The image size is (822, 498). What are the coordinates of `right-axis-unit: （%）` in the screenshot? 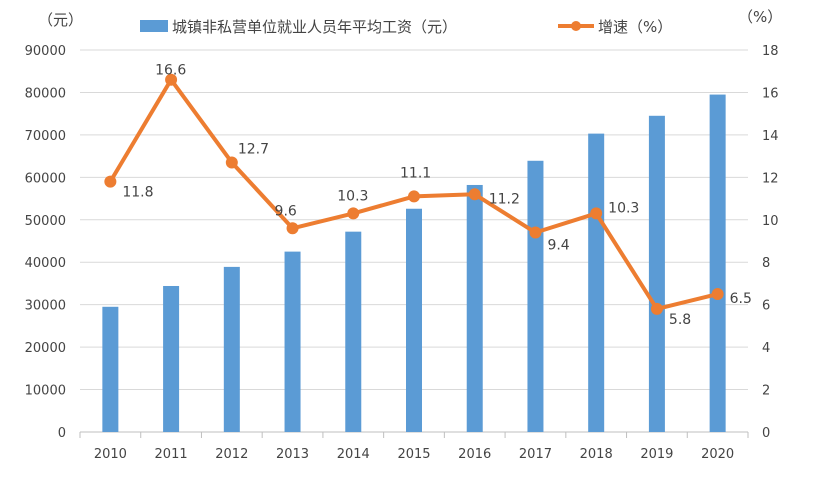 It's located at (760, 17).